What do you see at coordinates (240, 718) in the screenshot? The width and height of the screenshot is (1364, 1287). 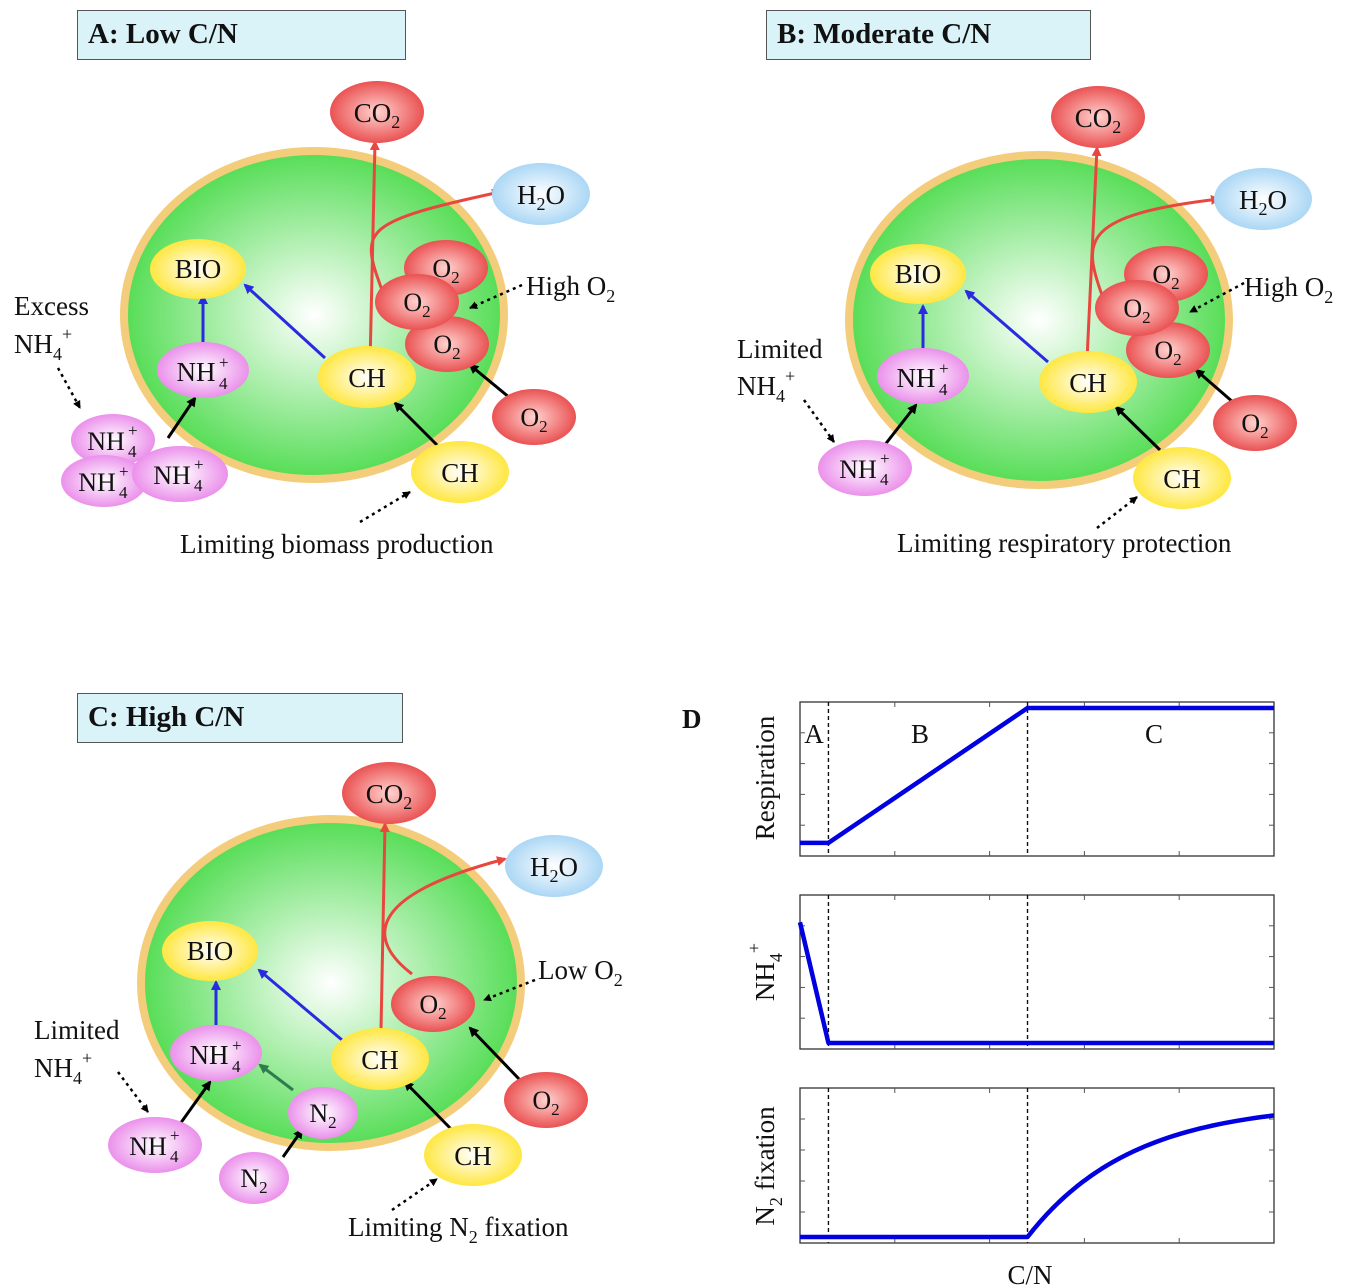 I see `panel-c-title: C: High C/N` at bounding box center [240, 718].